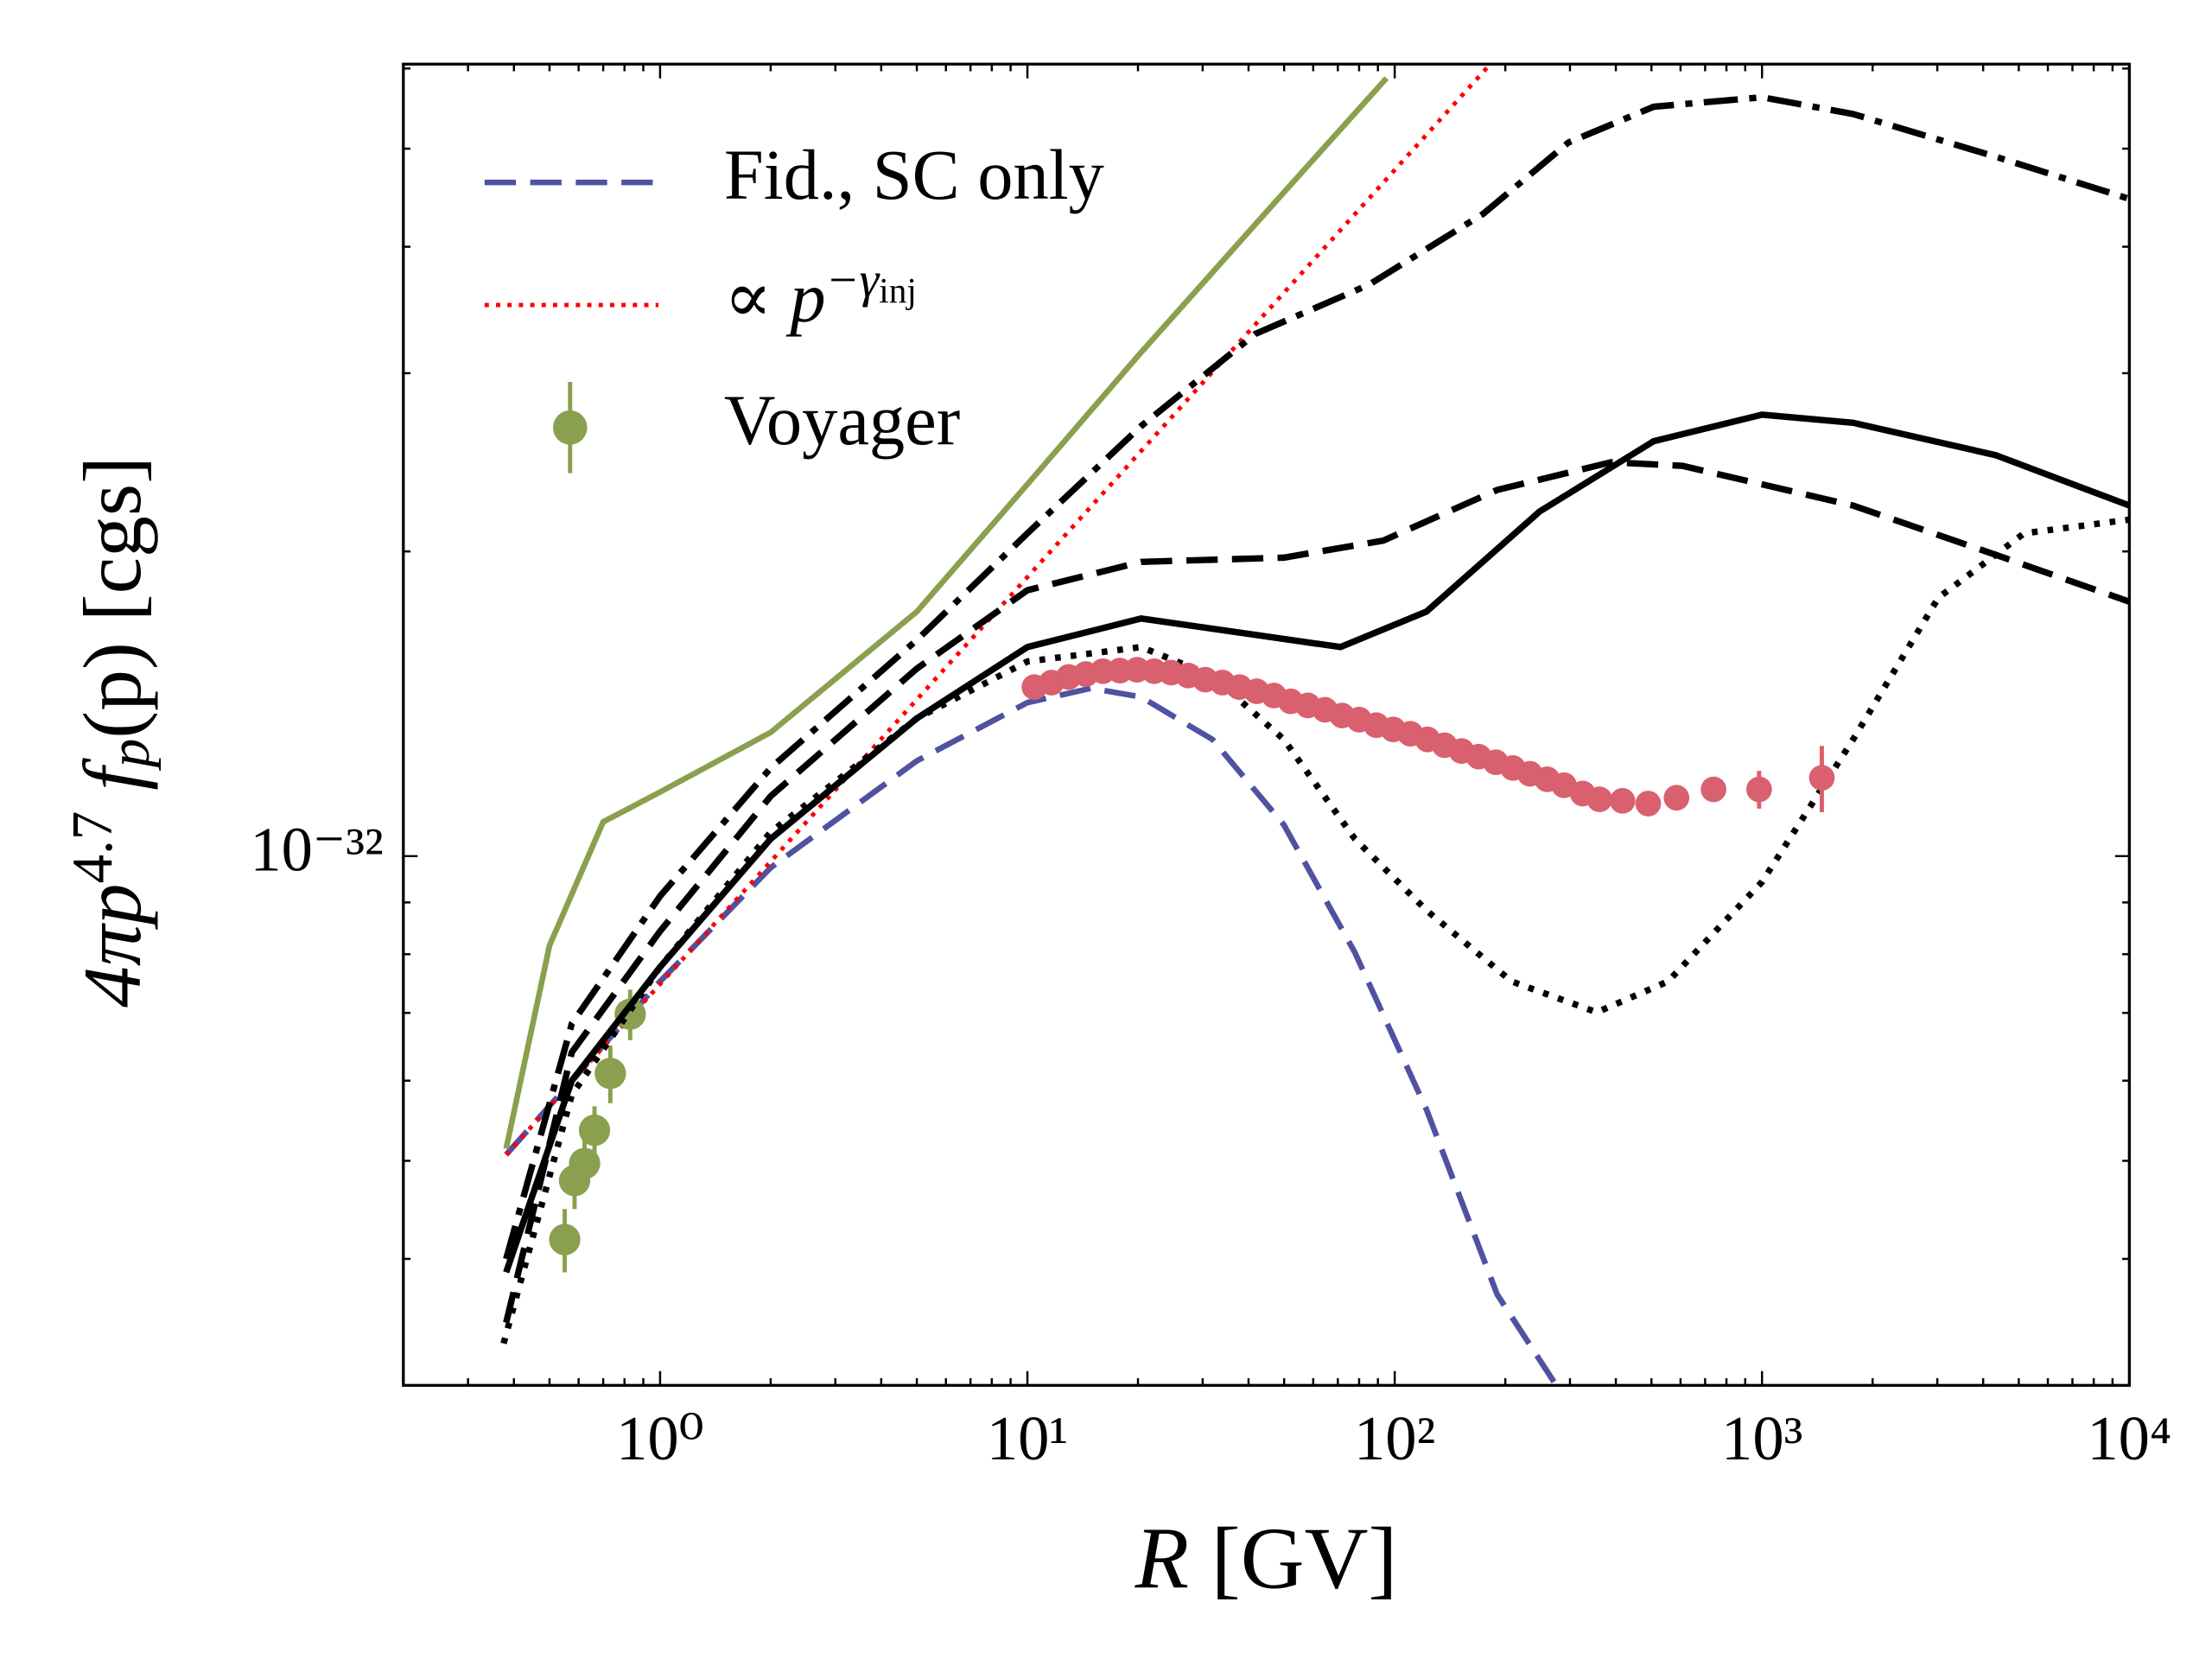 The height and width of the screenshot is (1659, 2212). Describe the element at coordinates (92, 847) in the screenshot. I see `label-part: 4.7` at that location.